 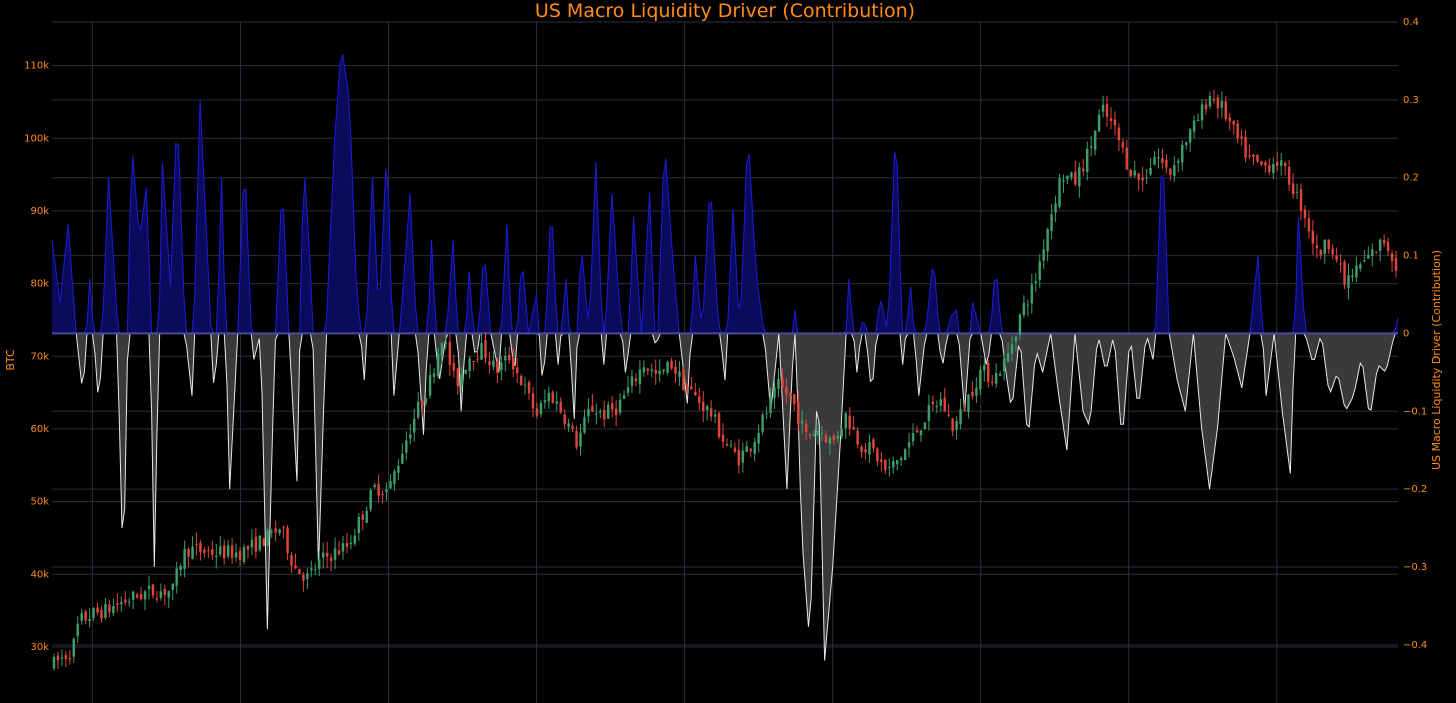 I want to click on left-axis-ticks: 30k 40k 50k 60k 70k 80k 90k 100k 110k, so click(x=36, y=357).